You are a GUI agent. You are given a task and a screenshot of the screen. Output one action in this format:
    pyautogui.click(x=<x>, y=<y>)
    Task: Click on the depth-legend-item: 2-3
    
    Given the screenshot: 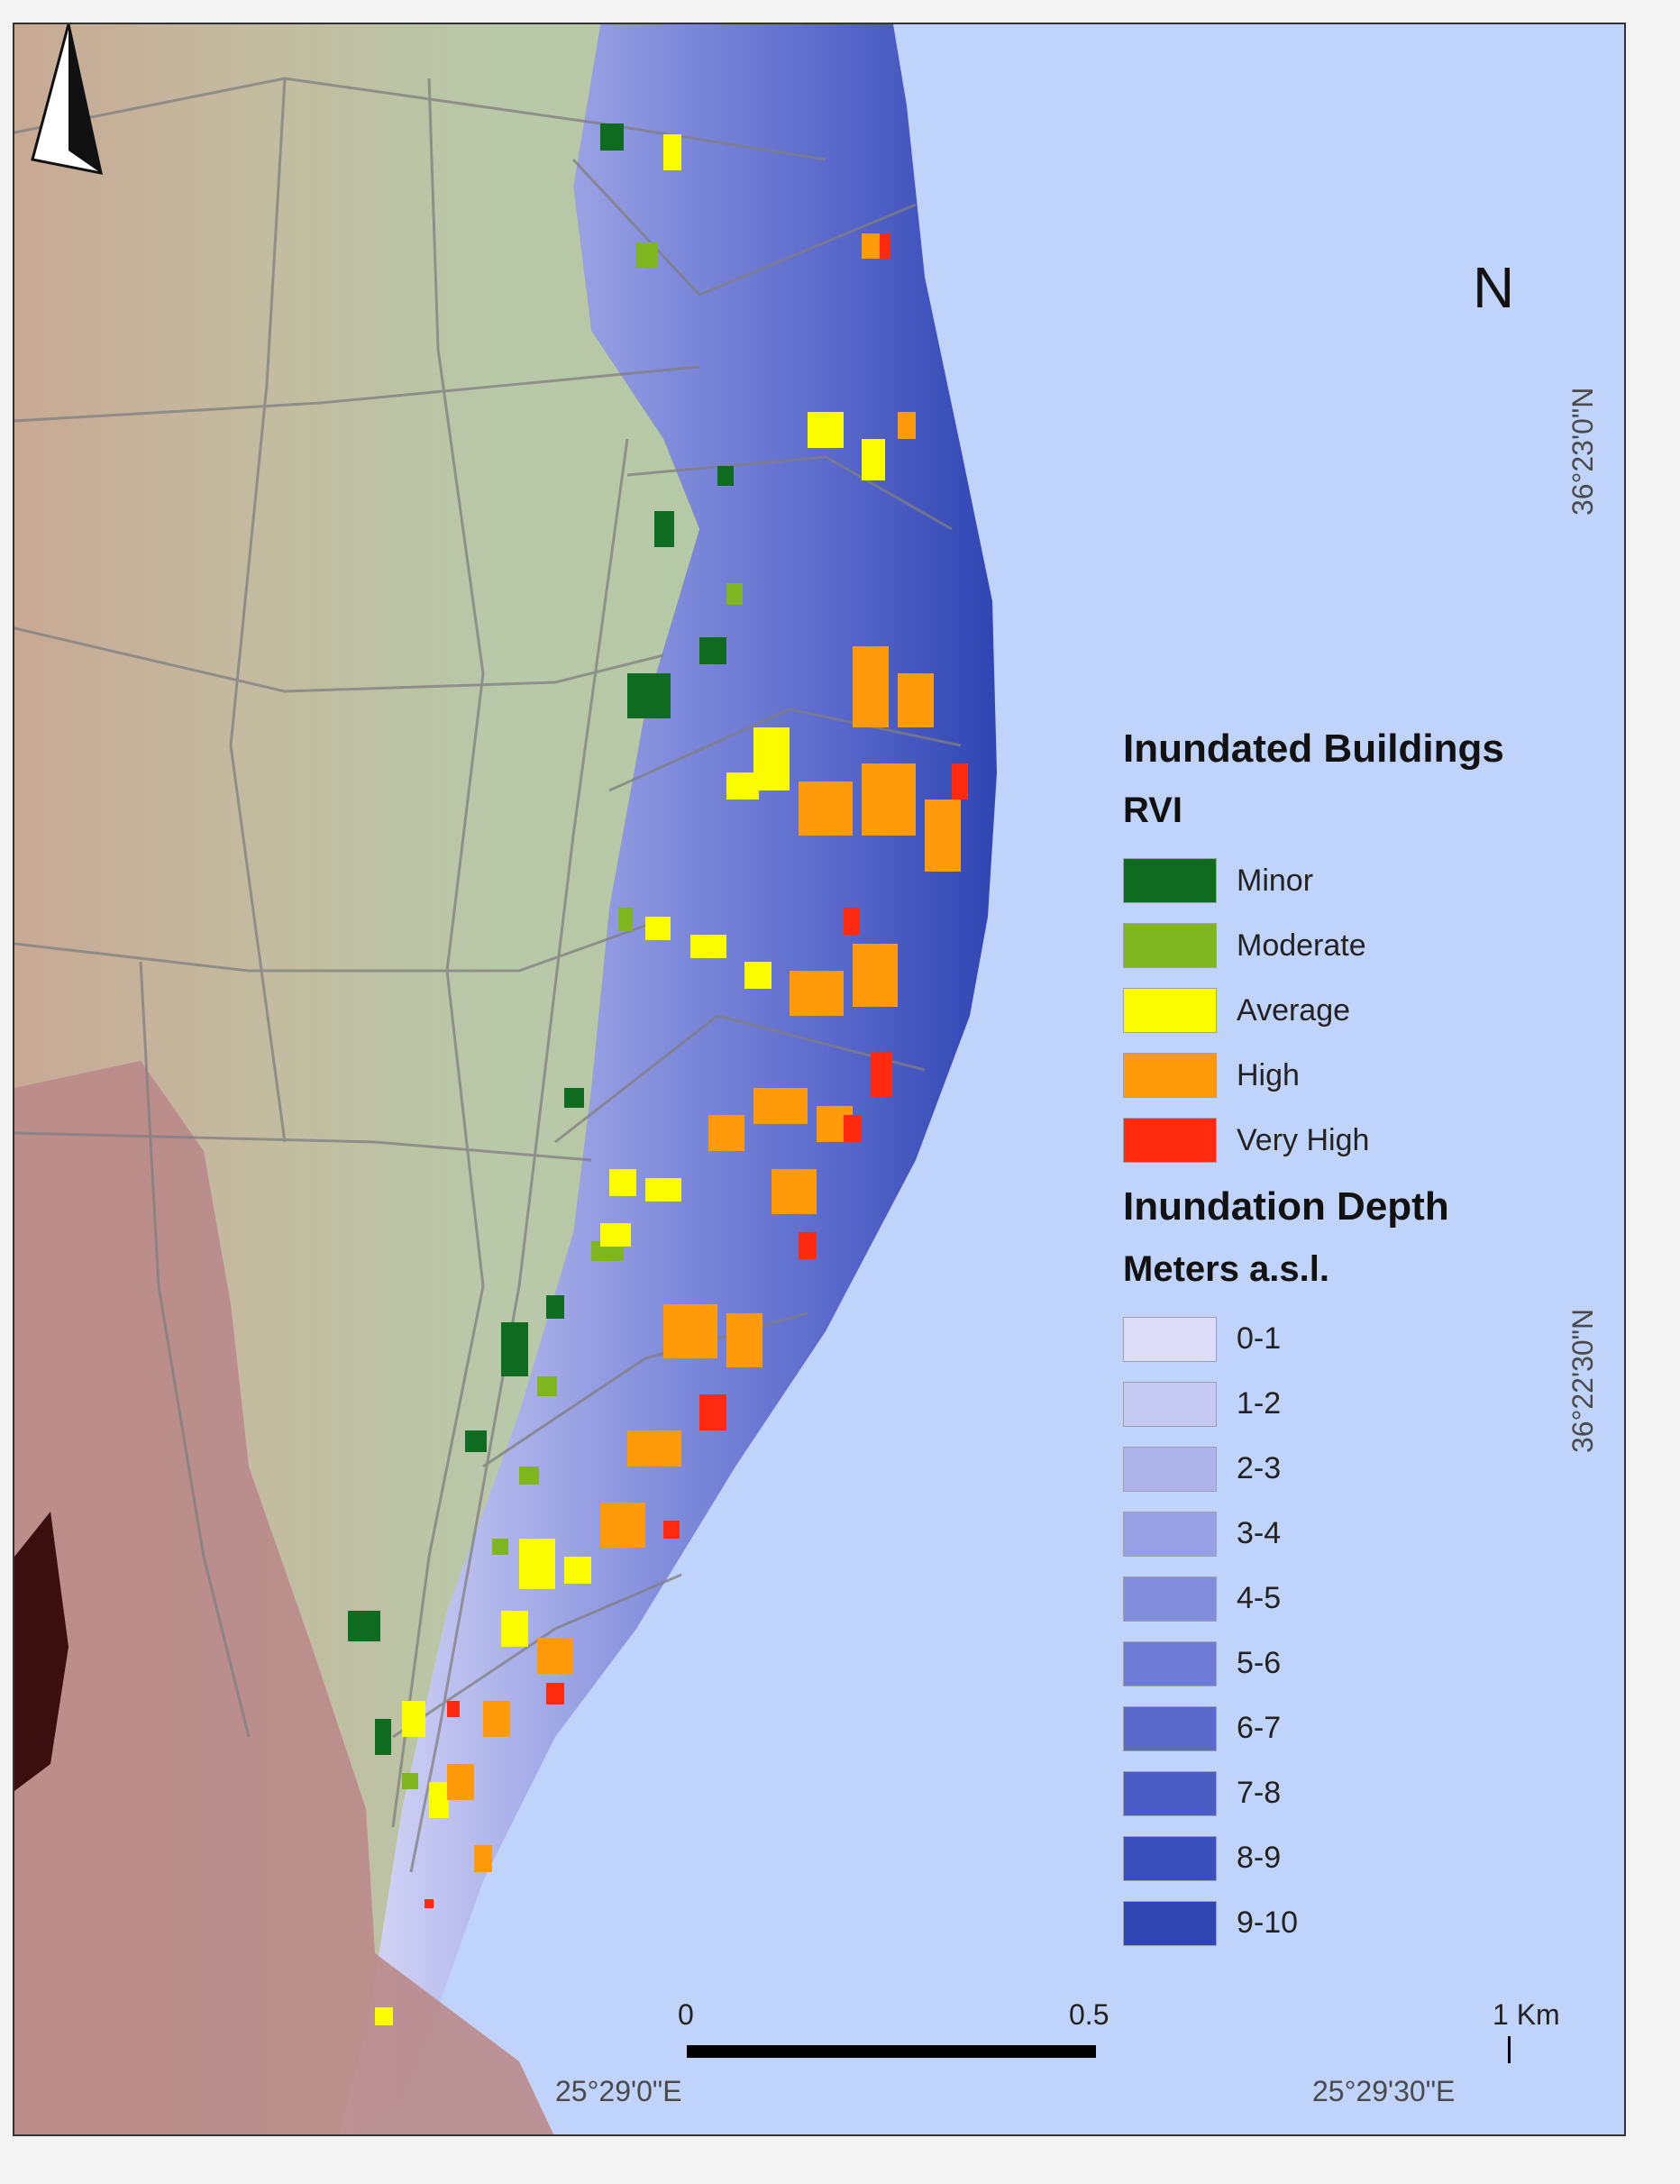 What is the action you would take?
    pyautogui.click(x=1358, y=1469)
    